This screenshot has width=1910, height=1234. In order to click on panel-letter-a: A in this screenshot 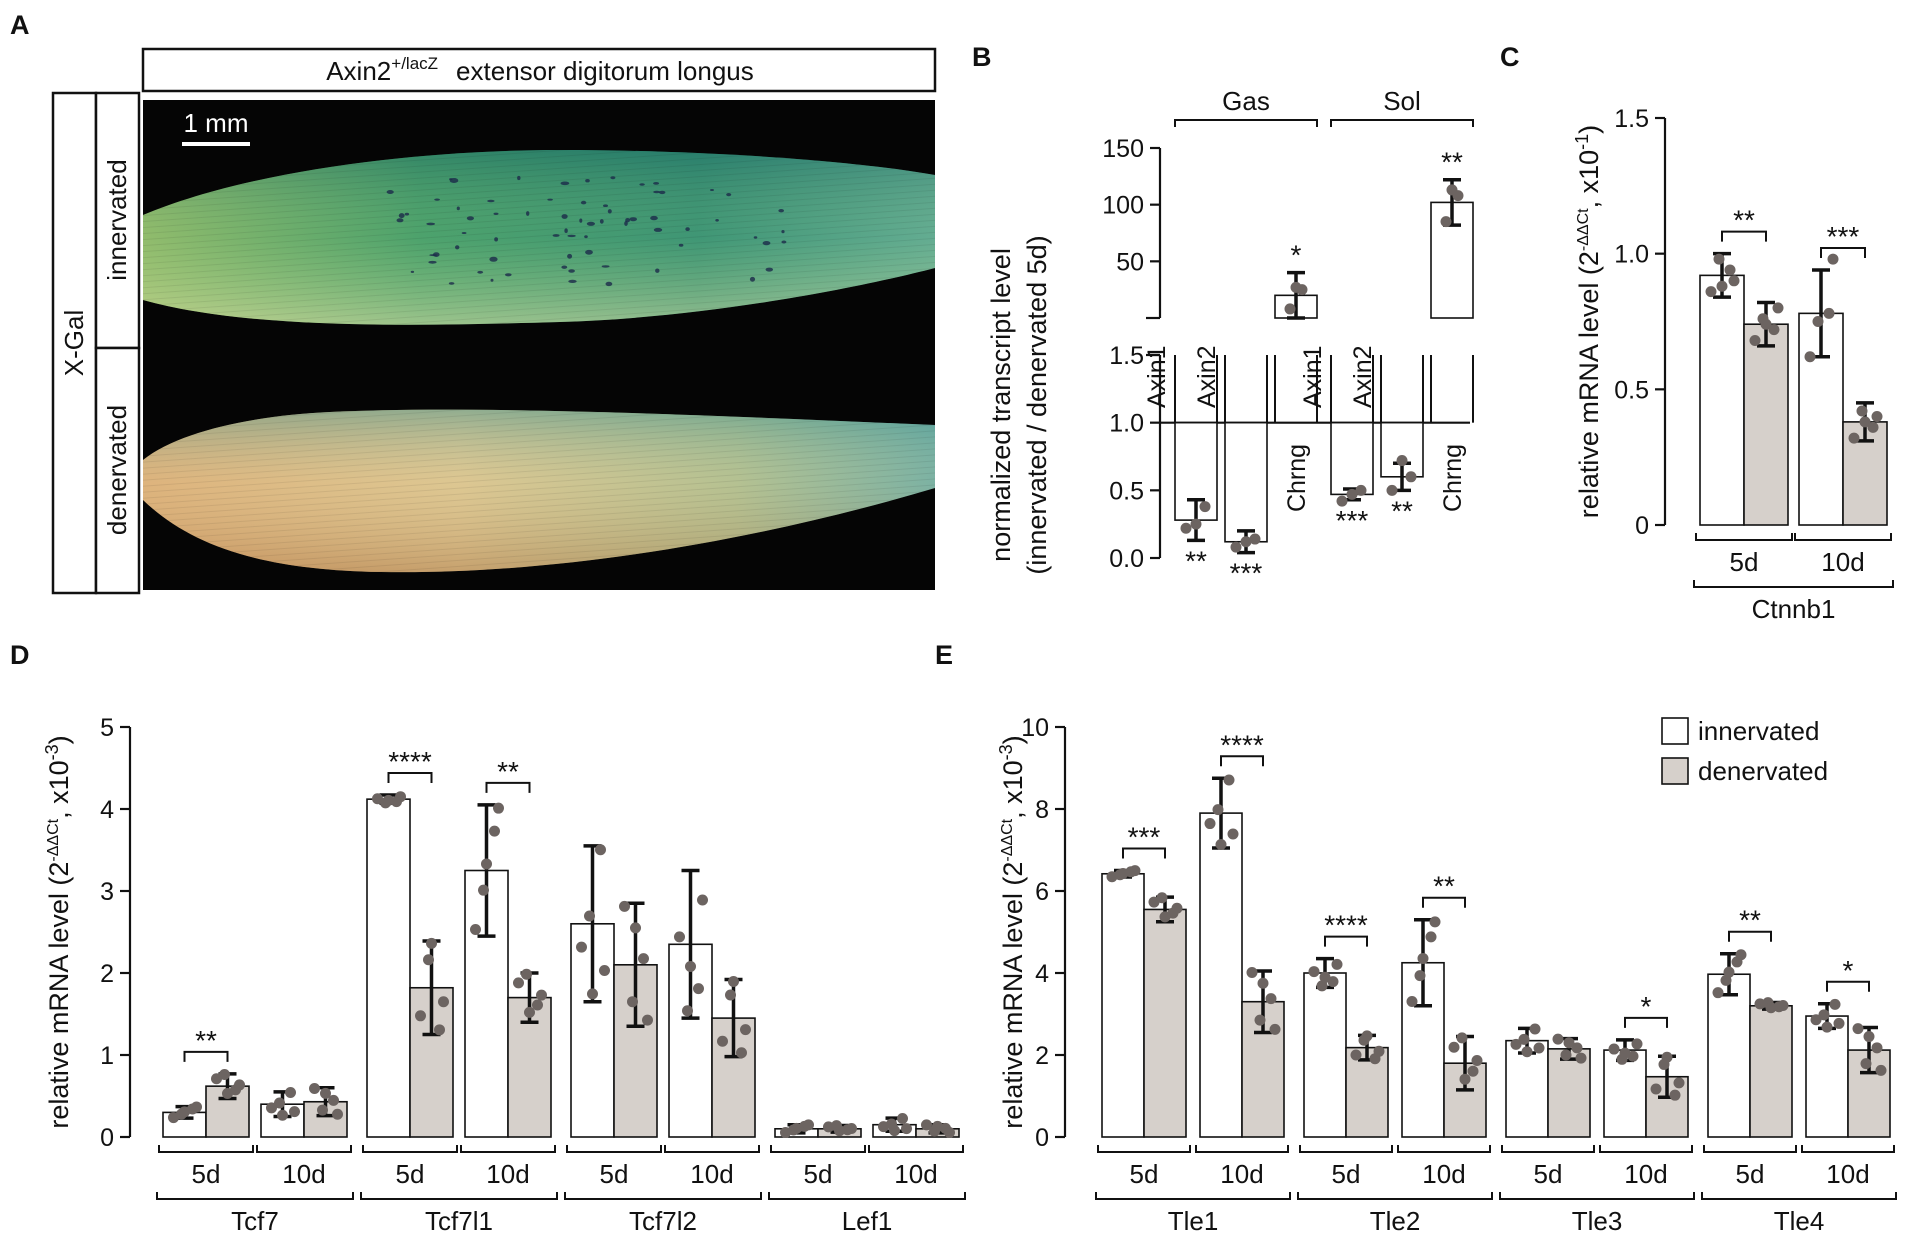, I will do `click(20, 25)`.